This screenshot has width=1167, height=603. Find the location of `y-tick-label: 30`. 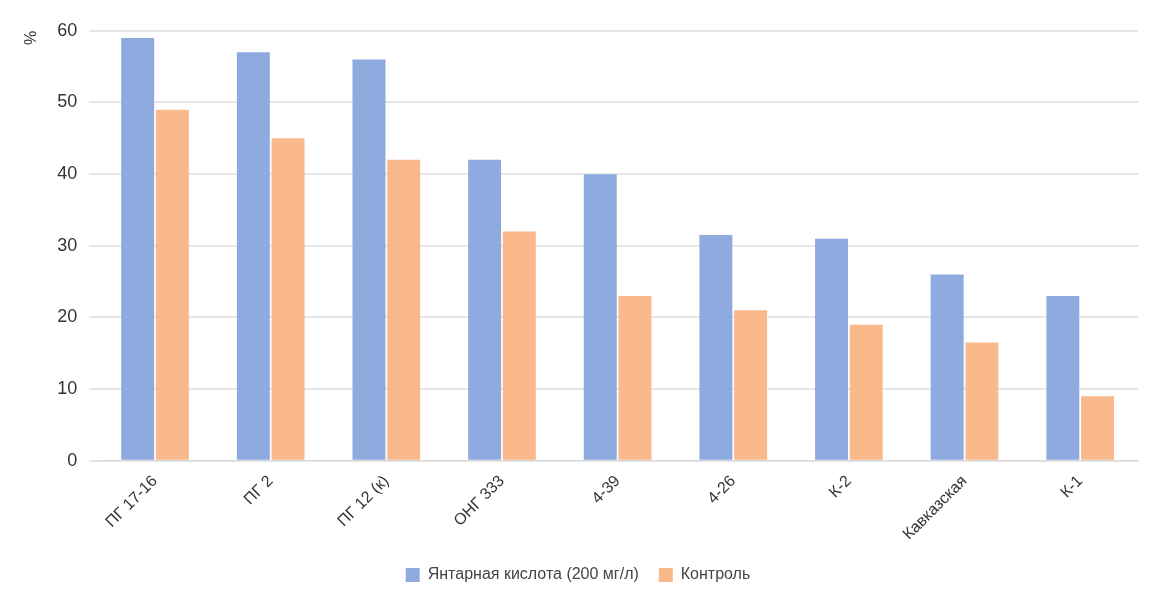

y-tick-label: 30 is located at coordinates (67, 244).